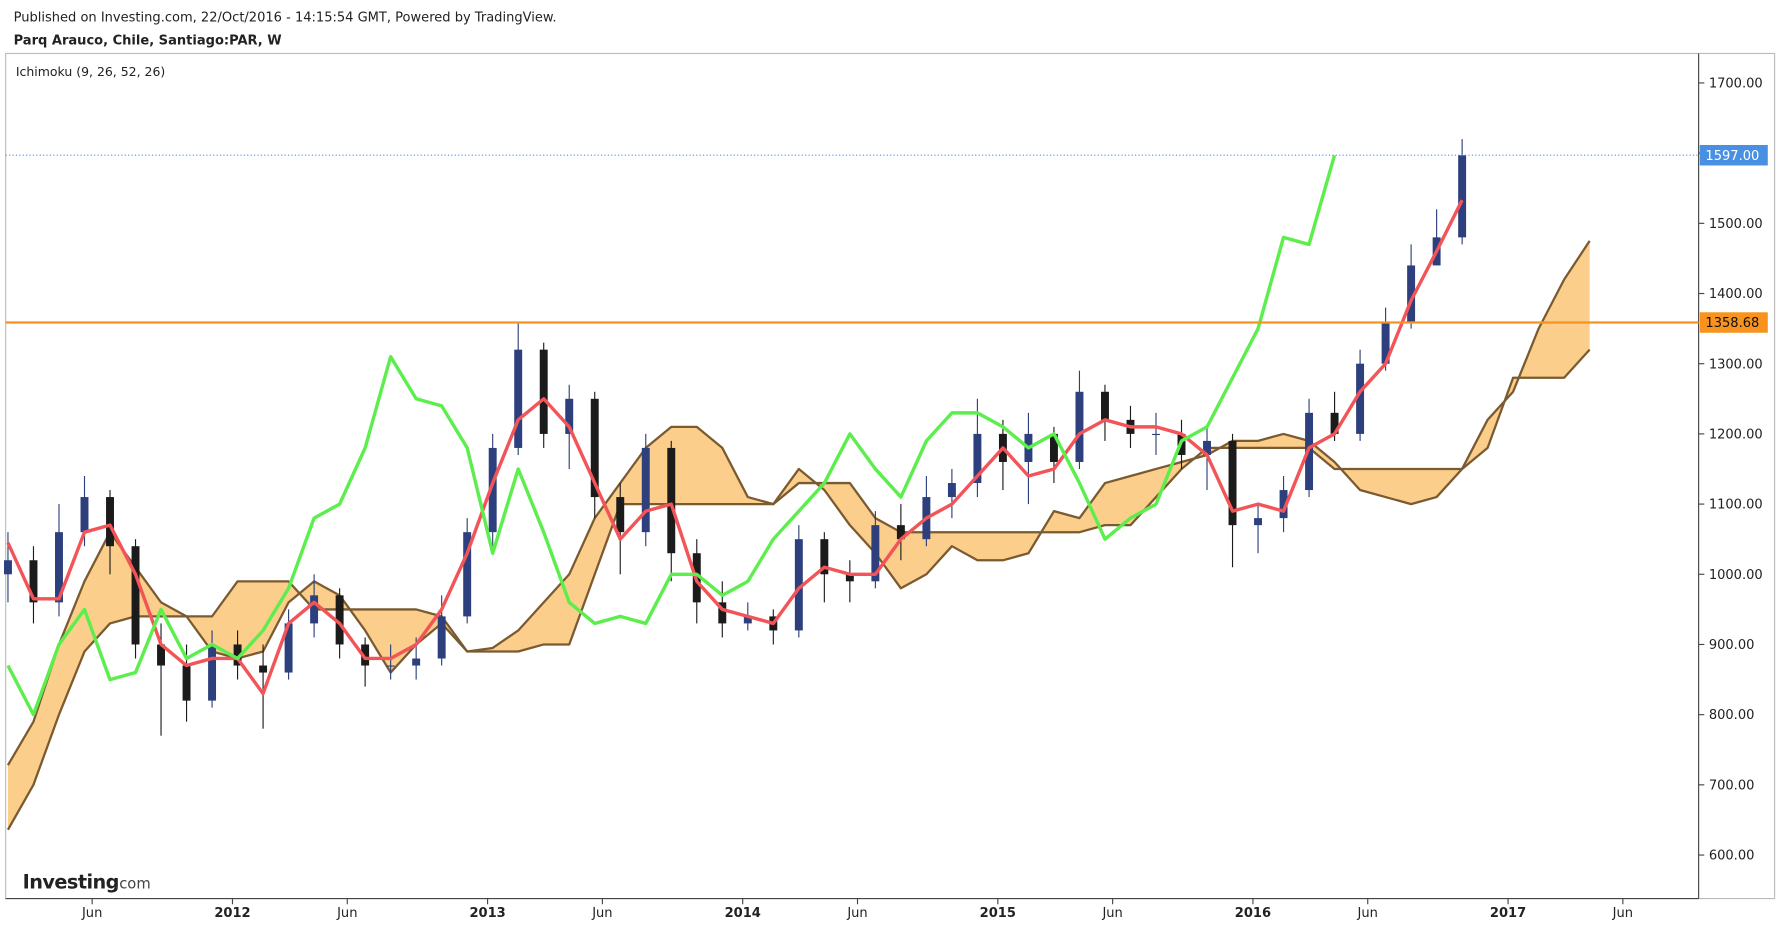 This screenshot has width=1778, height=927. I want to click on price-badge-label: 1358.68, so click(1732, 323).